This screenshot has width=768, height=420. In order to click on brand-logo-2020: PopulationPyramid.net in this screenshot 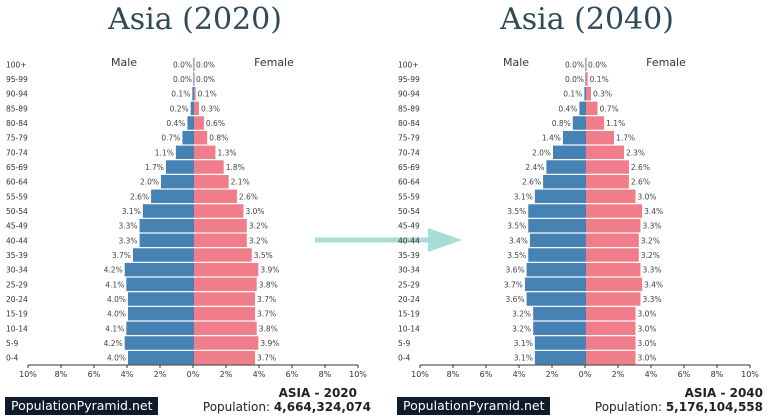, I will do `click(82, 406)`.